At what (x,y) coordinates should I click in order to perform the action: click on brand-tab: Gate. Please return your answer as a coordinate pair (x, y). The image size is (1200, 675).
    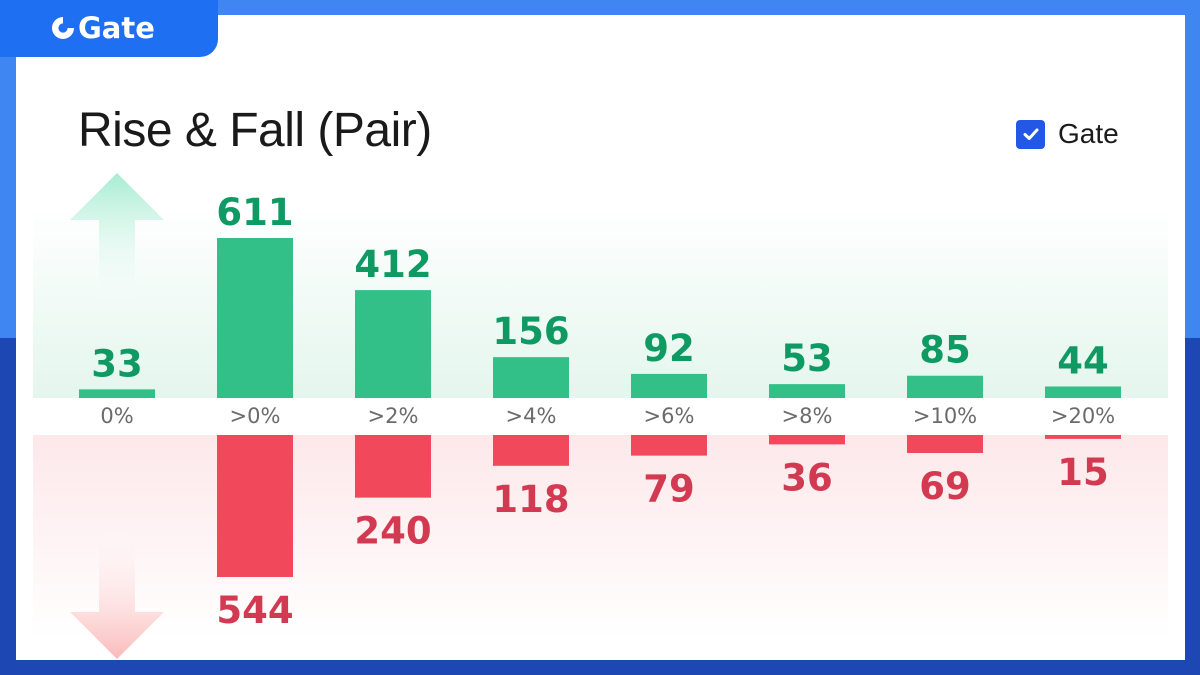
    Looking at the image, I should click on (109, 28).